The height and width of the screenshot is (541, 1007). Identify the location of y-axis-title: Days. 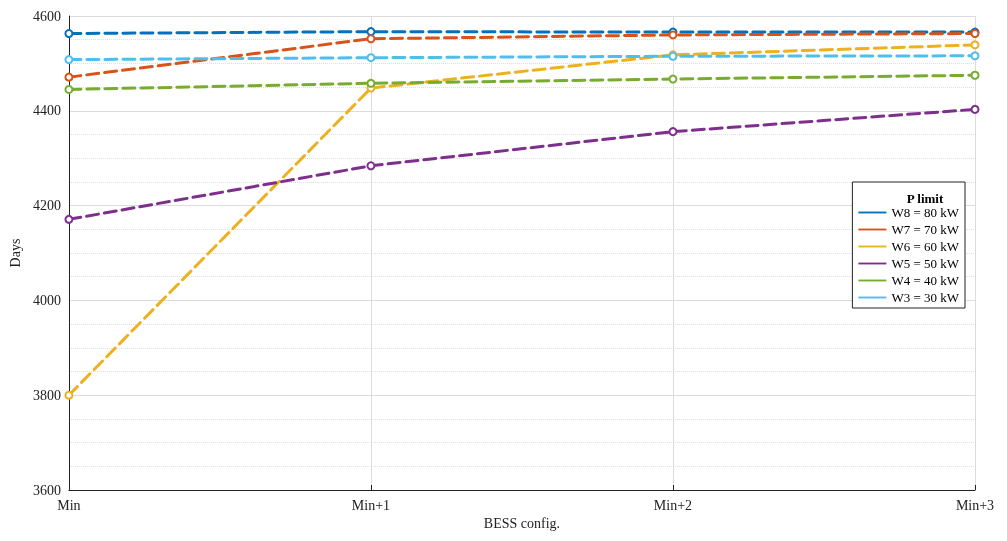
(15, 253).